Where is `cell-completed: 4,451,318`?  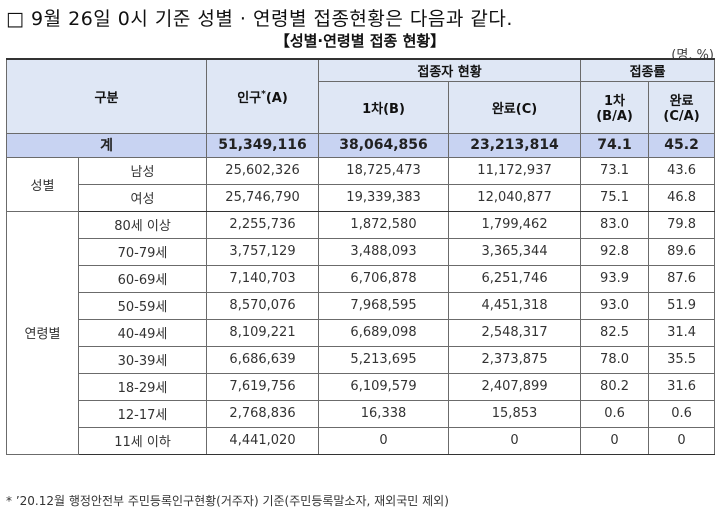
cell-completed: 4,451,318 is located at coordinates (515, 305).